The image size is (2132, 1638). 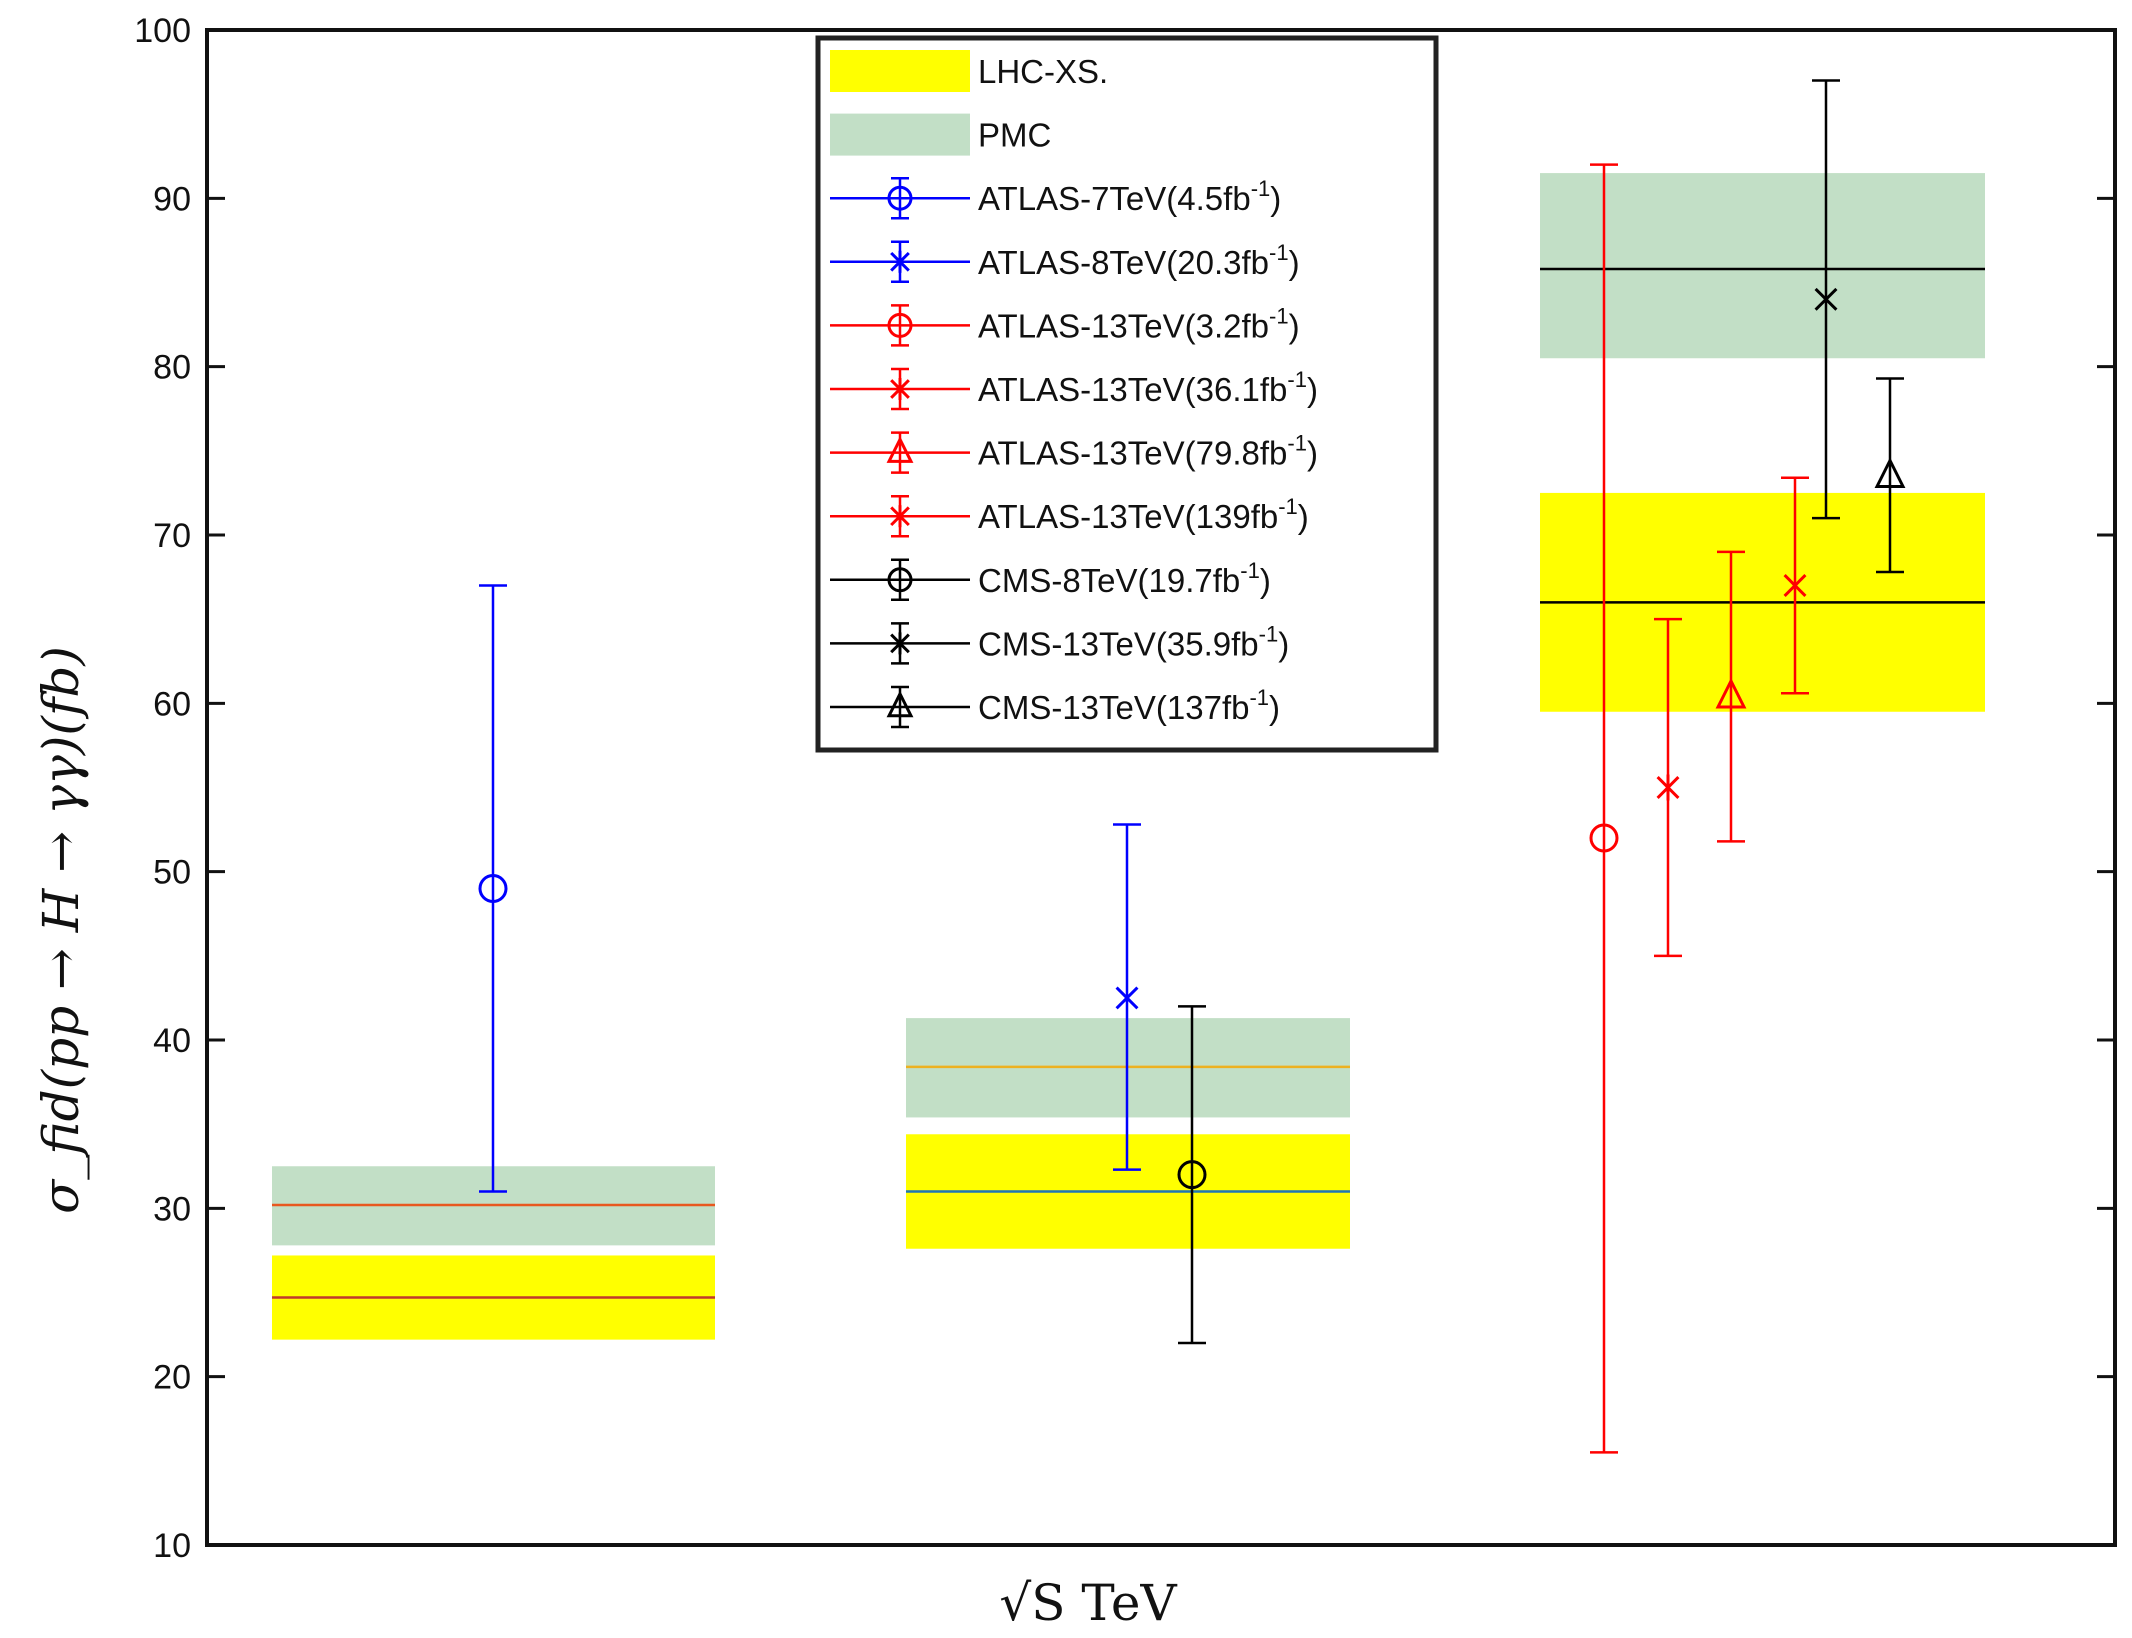 What do you see at coordinates (1129, 196) in the screenshot?
I see `legend-label: ATLAS-7TeV(4.5fb-1)` at bounding box center [1129, 196].